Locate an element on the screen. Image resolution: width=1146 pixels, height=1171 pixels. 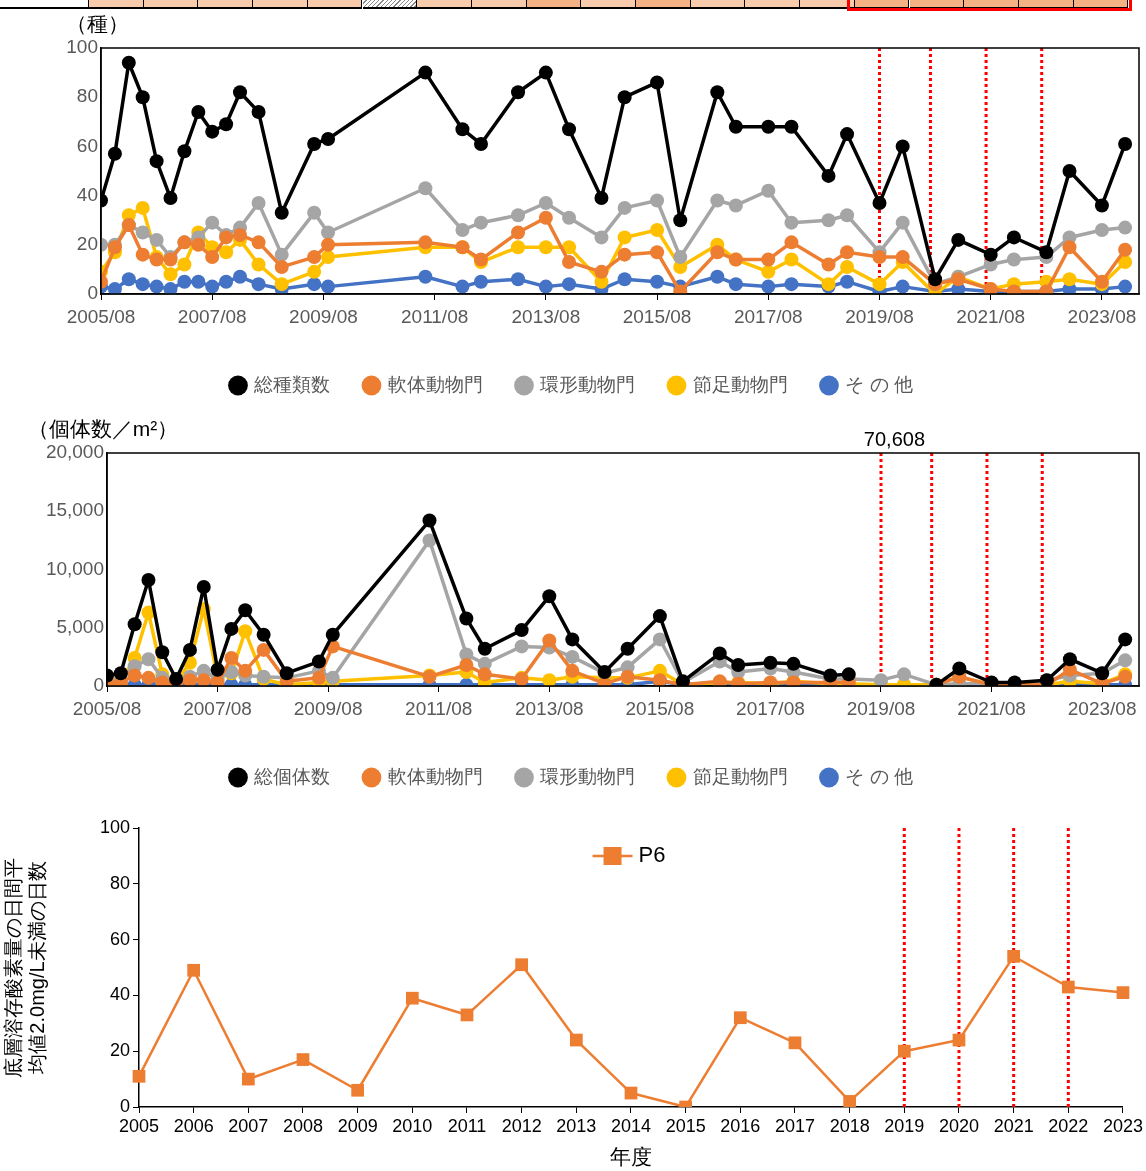
x-tick-label: 2018 is located at coordinates (849, 1125).